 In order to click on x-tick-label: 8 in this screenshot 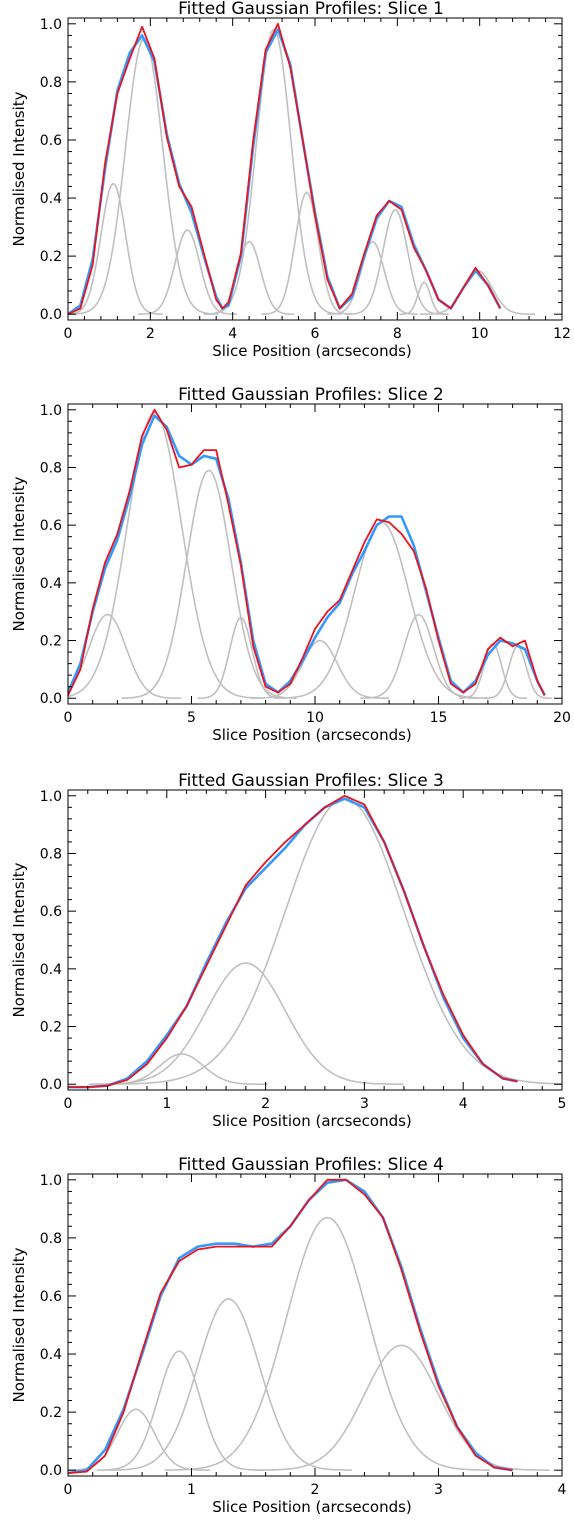, I will do `click(397, 334)`.